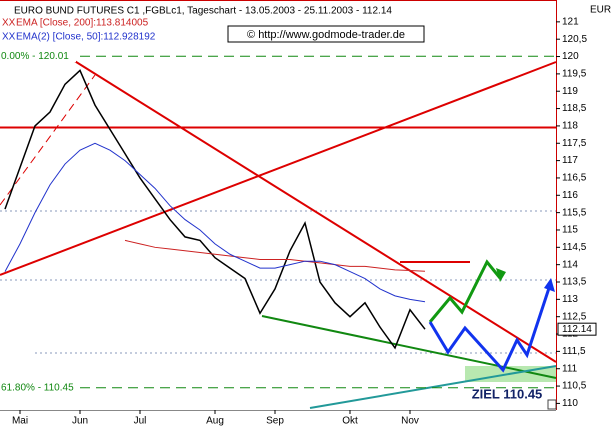 The height and width of the screenshot is (434, 614). What do you see at coordinates (574, 143) in the screenshot?
I see `y-tick-label: 117,5` at bounding box center [574, 143].